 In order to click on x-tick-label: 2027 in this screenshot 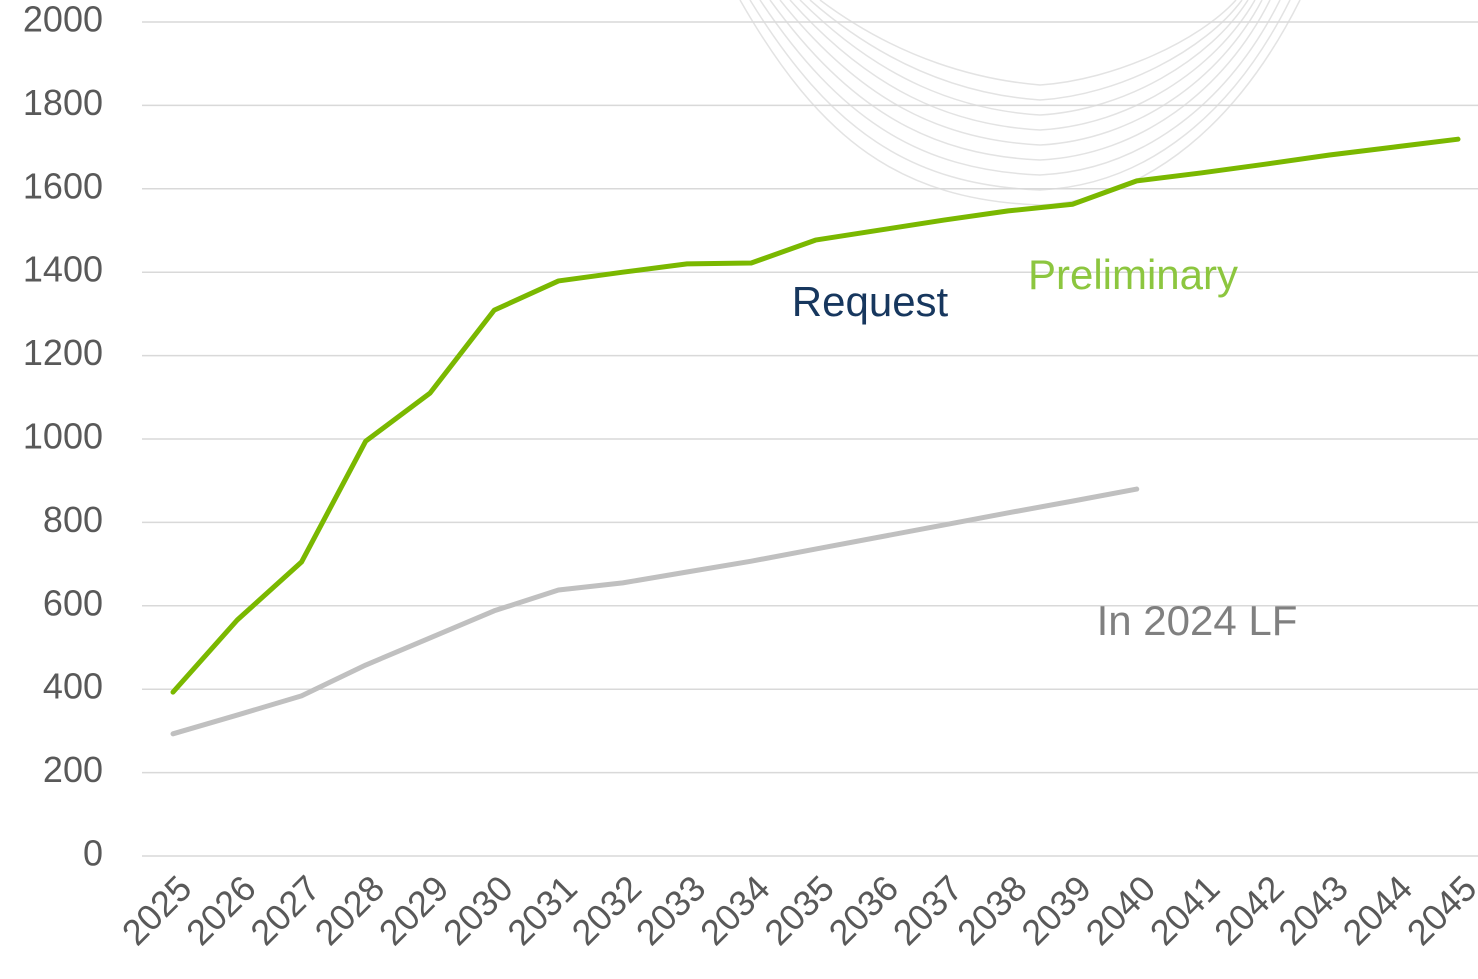, I will do `click(285, 910)`.